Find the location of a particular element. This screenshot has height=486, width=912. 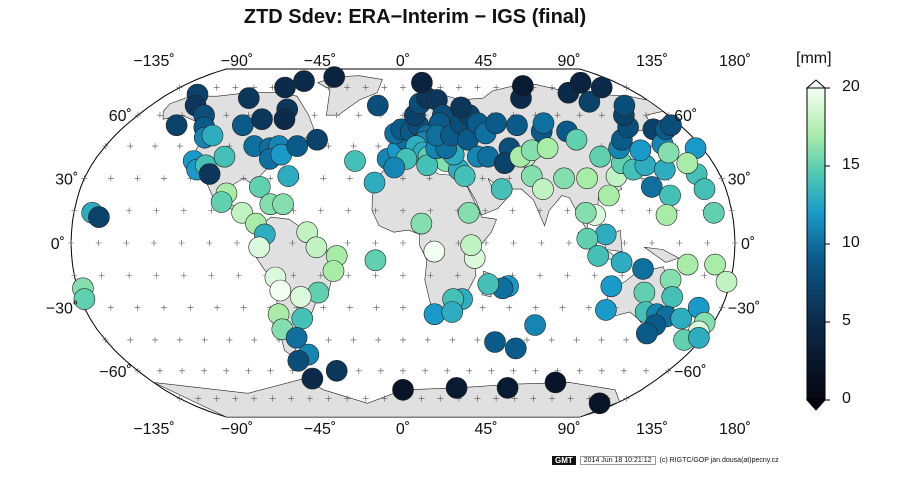

lon-tick-top: −45˚ is located at coordinates (320, 61).